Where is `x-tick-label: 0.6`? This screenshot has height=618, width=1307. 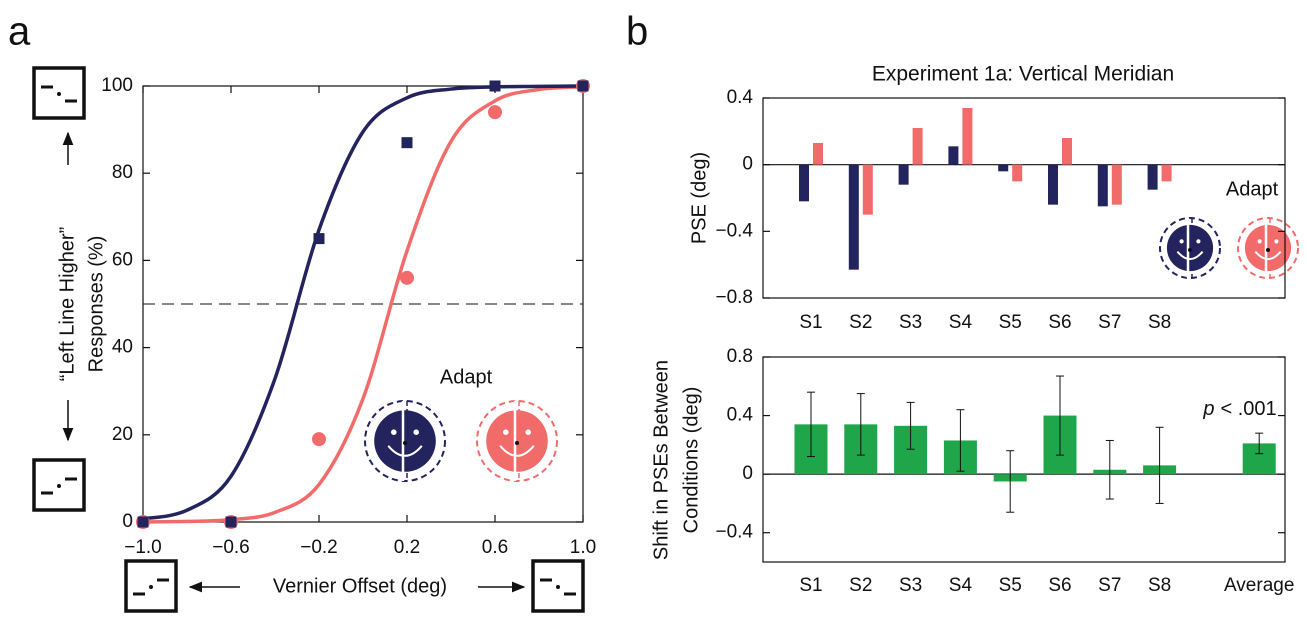
x-tick-label: 0.6 is located at coordinates (495, 547).